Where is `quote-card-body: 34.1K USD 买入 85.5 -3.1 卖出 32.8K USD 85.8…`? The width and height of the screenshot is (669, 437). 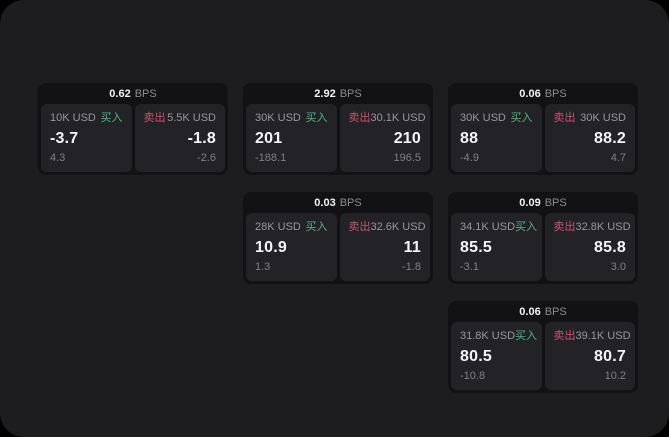
quote-card-body: 34.1K USD 买入 85.5 -3.1 卖出 32.8K USD 85.8… is located at coordinates (543, 247).